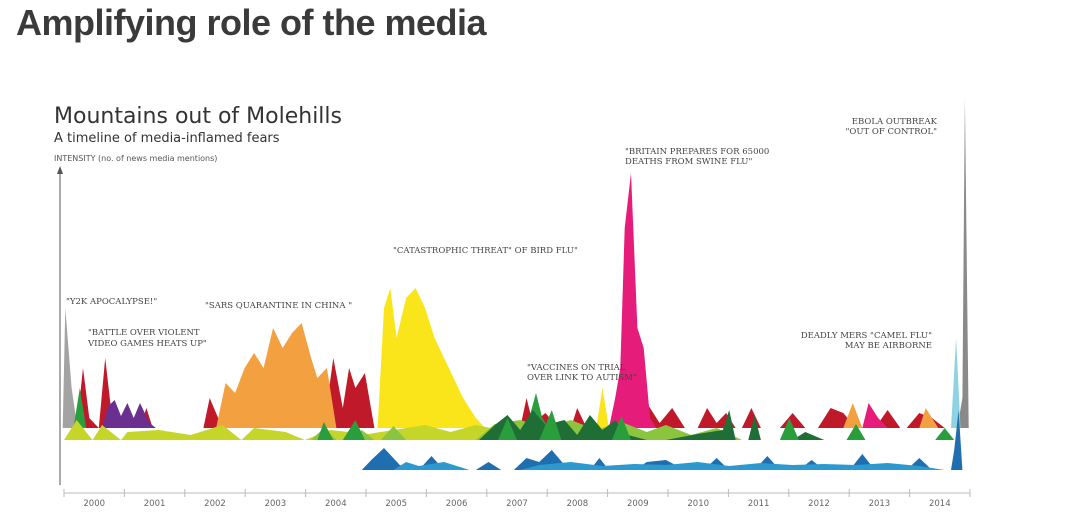 The image size is (1080, 516). What do you see at coordinates (167, 138) in the screenshot?
I see `chart-subtitle: A timeline of media-inflamed fears` at bounding box center [167, 138].